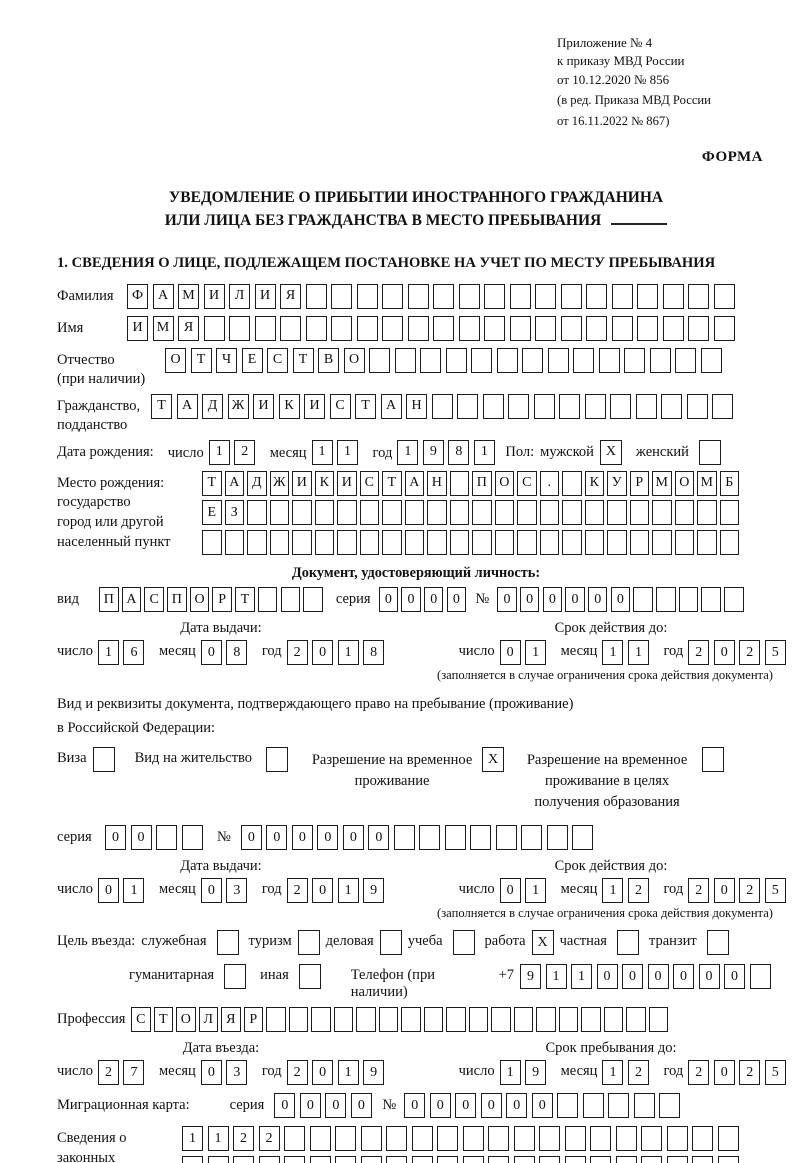 Image resolution: width=800 pixels, height=1163 pixels. I want to click on char-box: Ж, so click(238, 406).